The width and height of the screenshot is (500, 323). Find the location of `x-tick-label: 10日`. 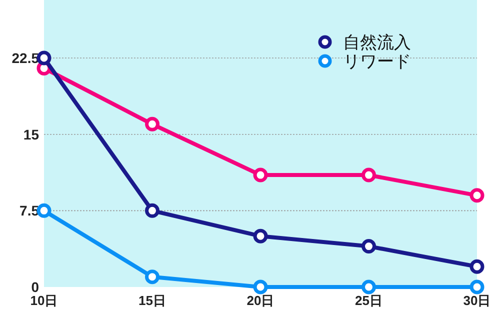

x-tick-label: 10日 is located at coordinates (44, 300).